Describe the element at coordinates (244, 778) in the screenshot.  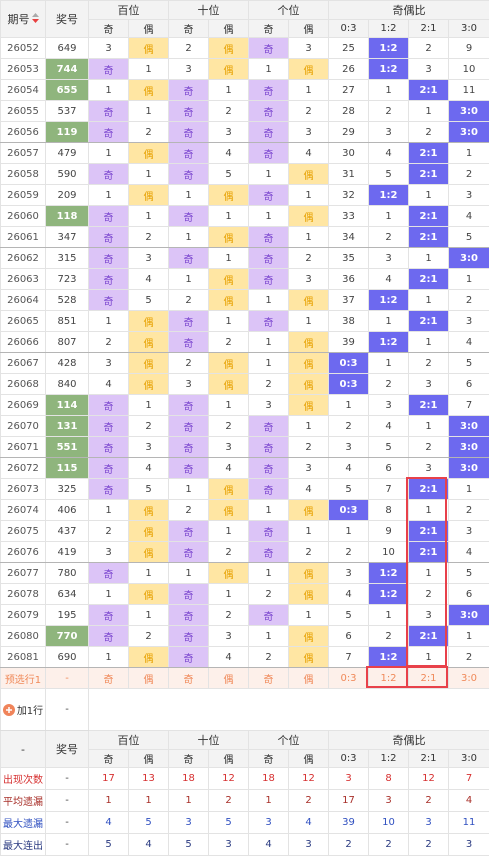
I see `stats-row: 出现次数 -17 13 18 12 18 12 3 8 12 7` at that location.